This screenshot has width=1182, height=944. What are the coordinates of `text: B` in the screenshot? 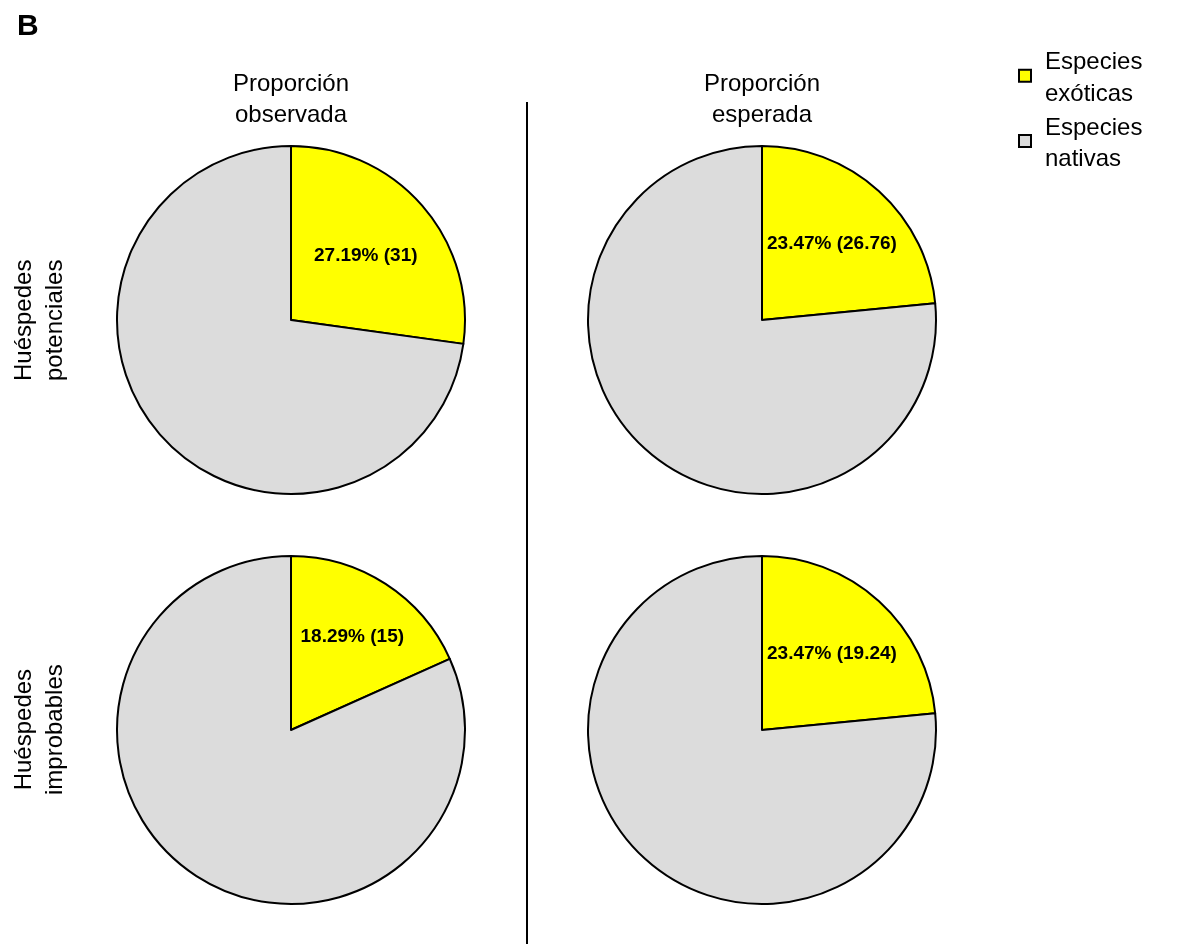 It's located at (28, 24).